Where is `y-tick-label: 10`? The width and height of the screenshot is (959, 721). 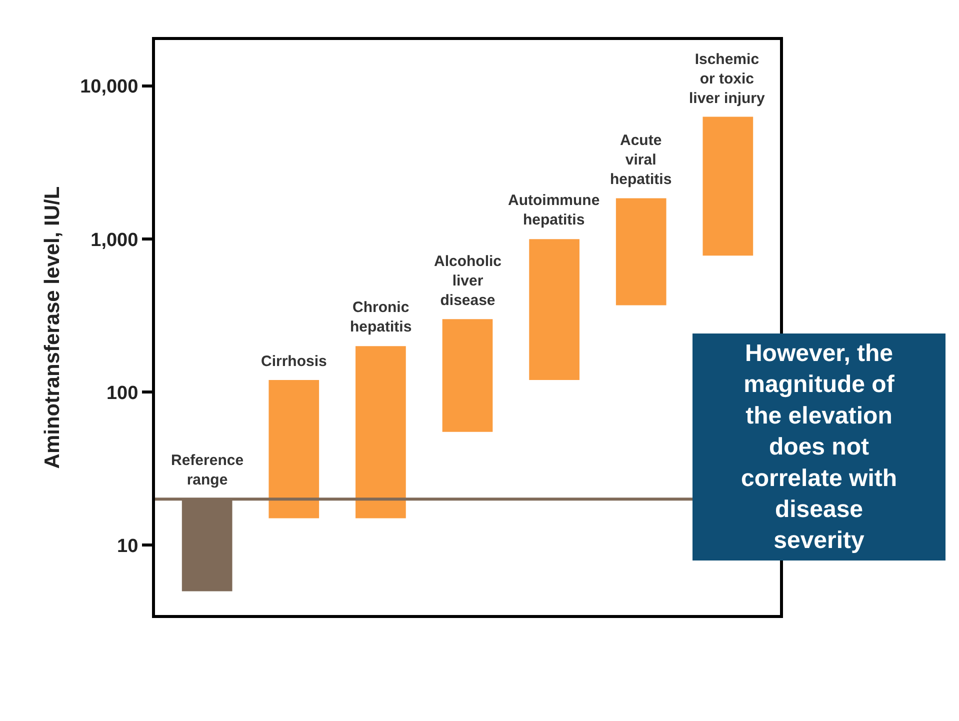
y-tick-label: 10 is located at coordinates (127, 546).